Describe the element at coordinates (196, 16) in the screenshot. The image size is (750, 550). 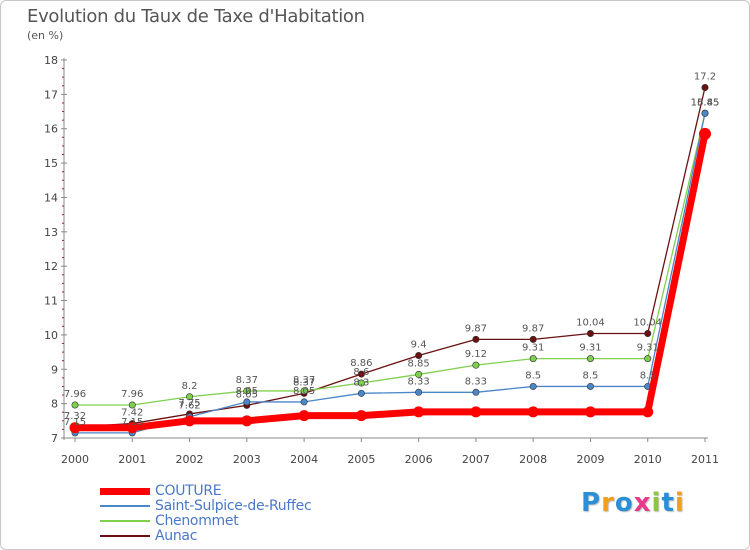
I see `chart-title: Evolution du Taux de Taxe d'Habitation` at that location.